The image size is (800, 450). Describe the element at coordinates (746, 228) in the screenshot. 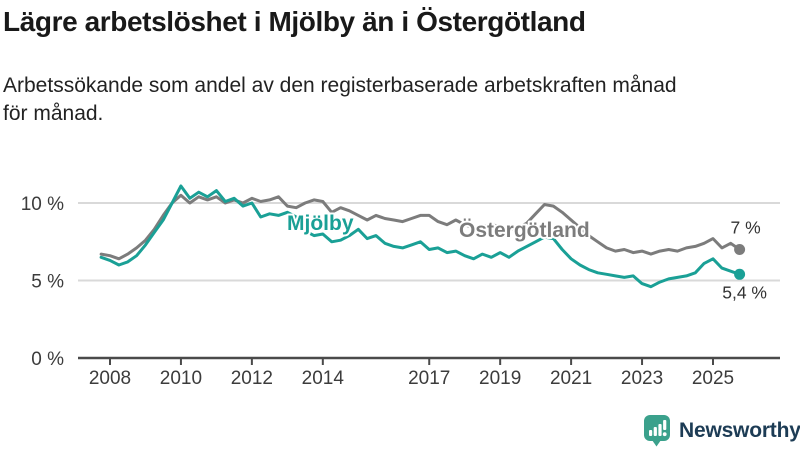

I see `end-label-ostergotland: 7 %` at that location.